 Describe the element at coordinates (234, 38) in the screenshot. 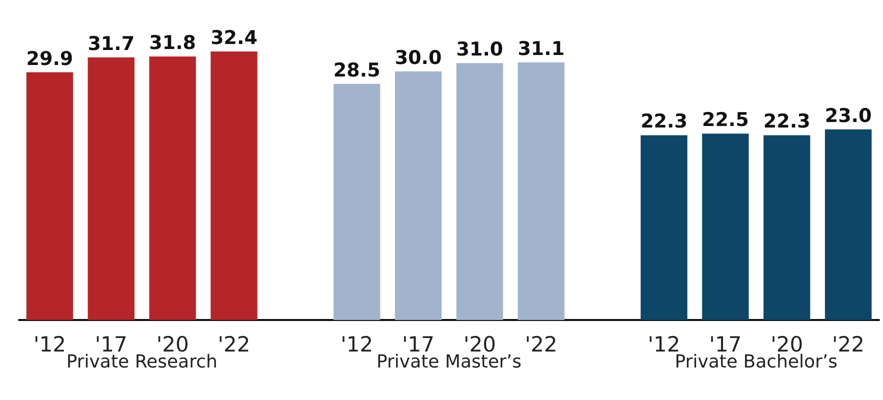

I see `data-label: 32.4` at that location.